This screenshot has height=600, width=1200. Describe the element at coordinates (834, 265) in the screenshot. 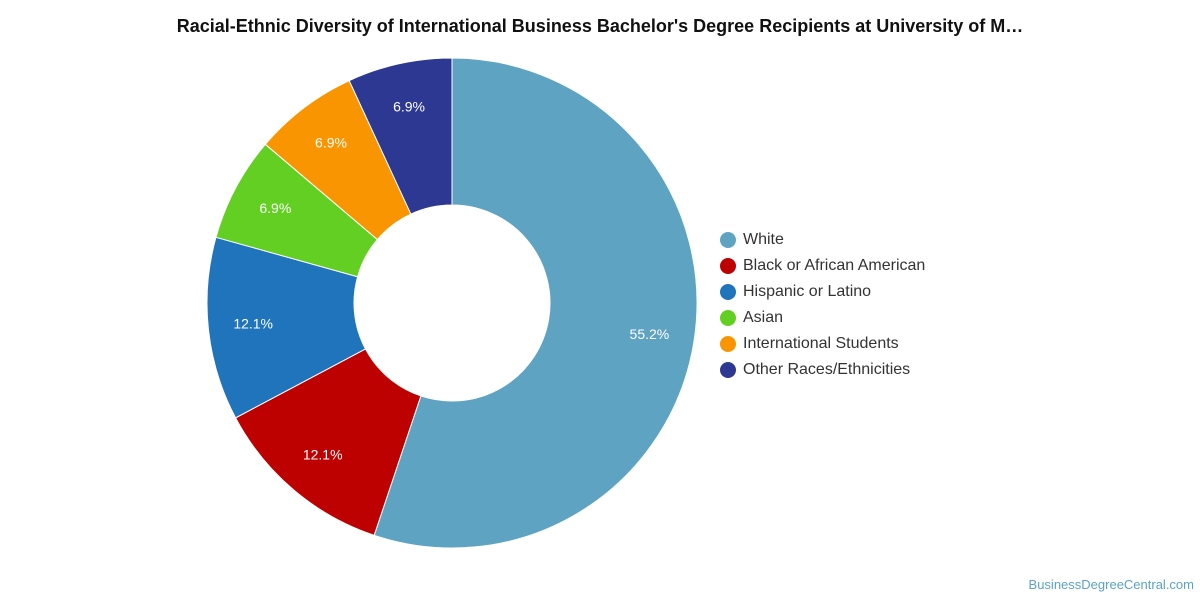

I see `legend-label: Black or African American` at that location.